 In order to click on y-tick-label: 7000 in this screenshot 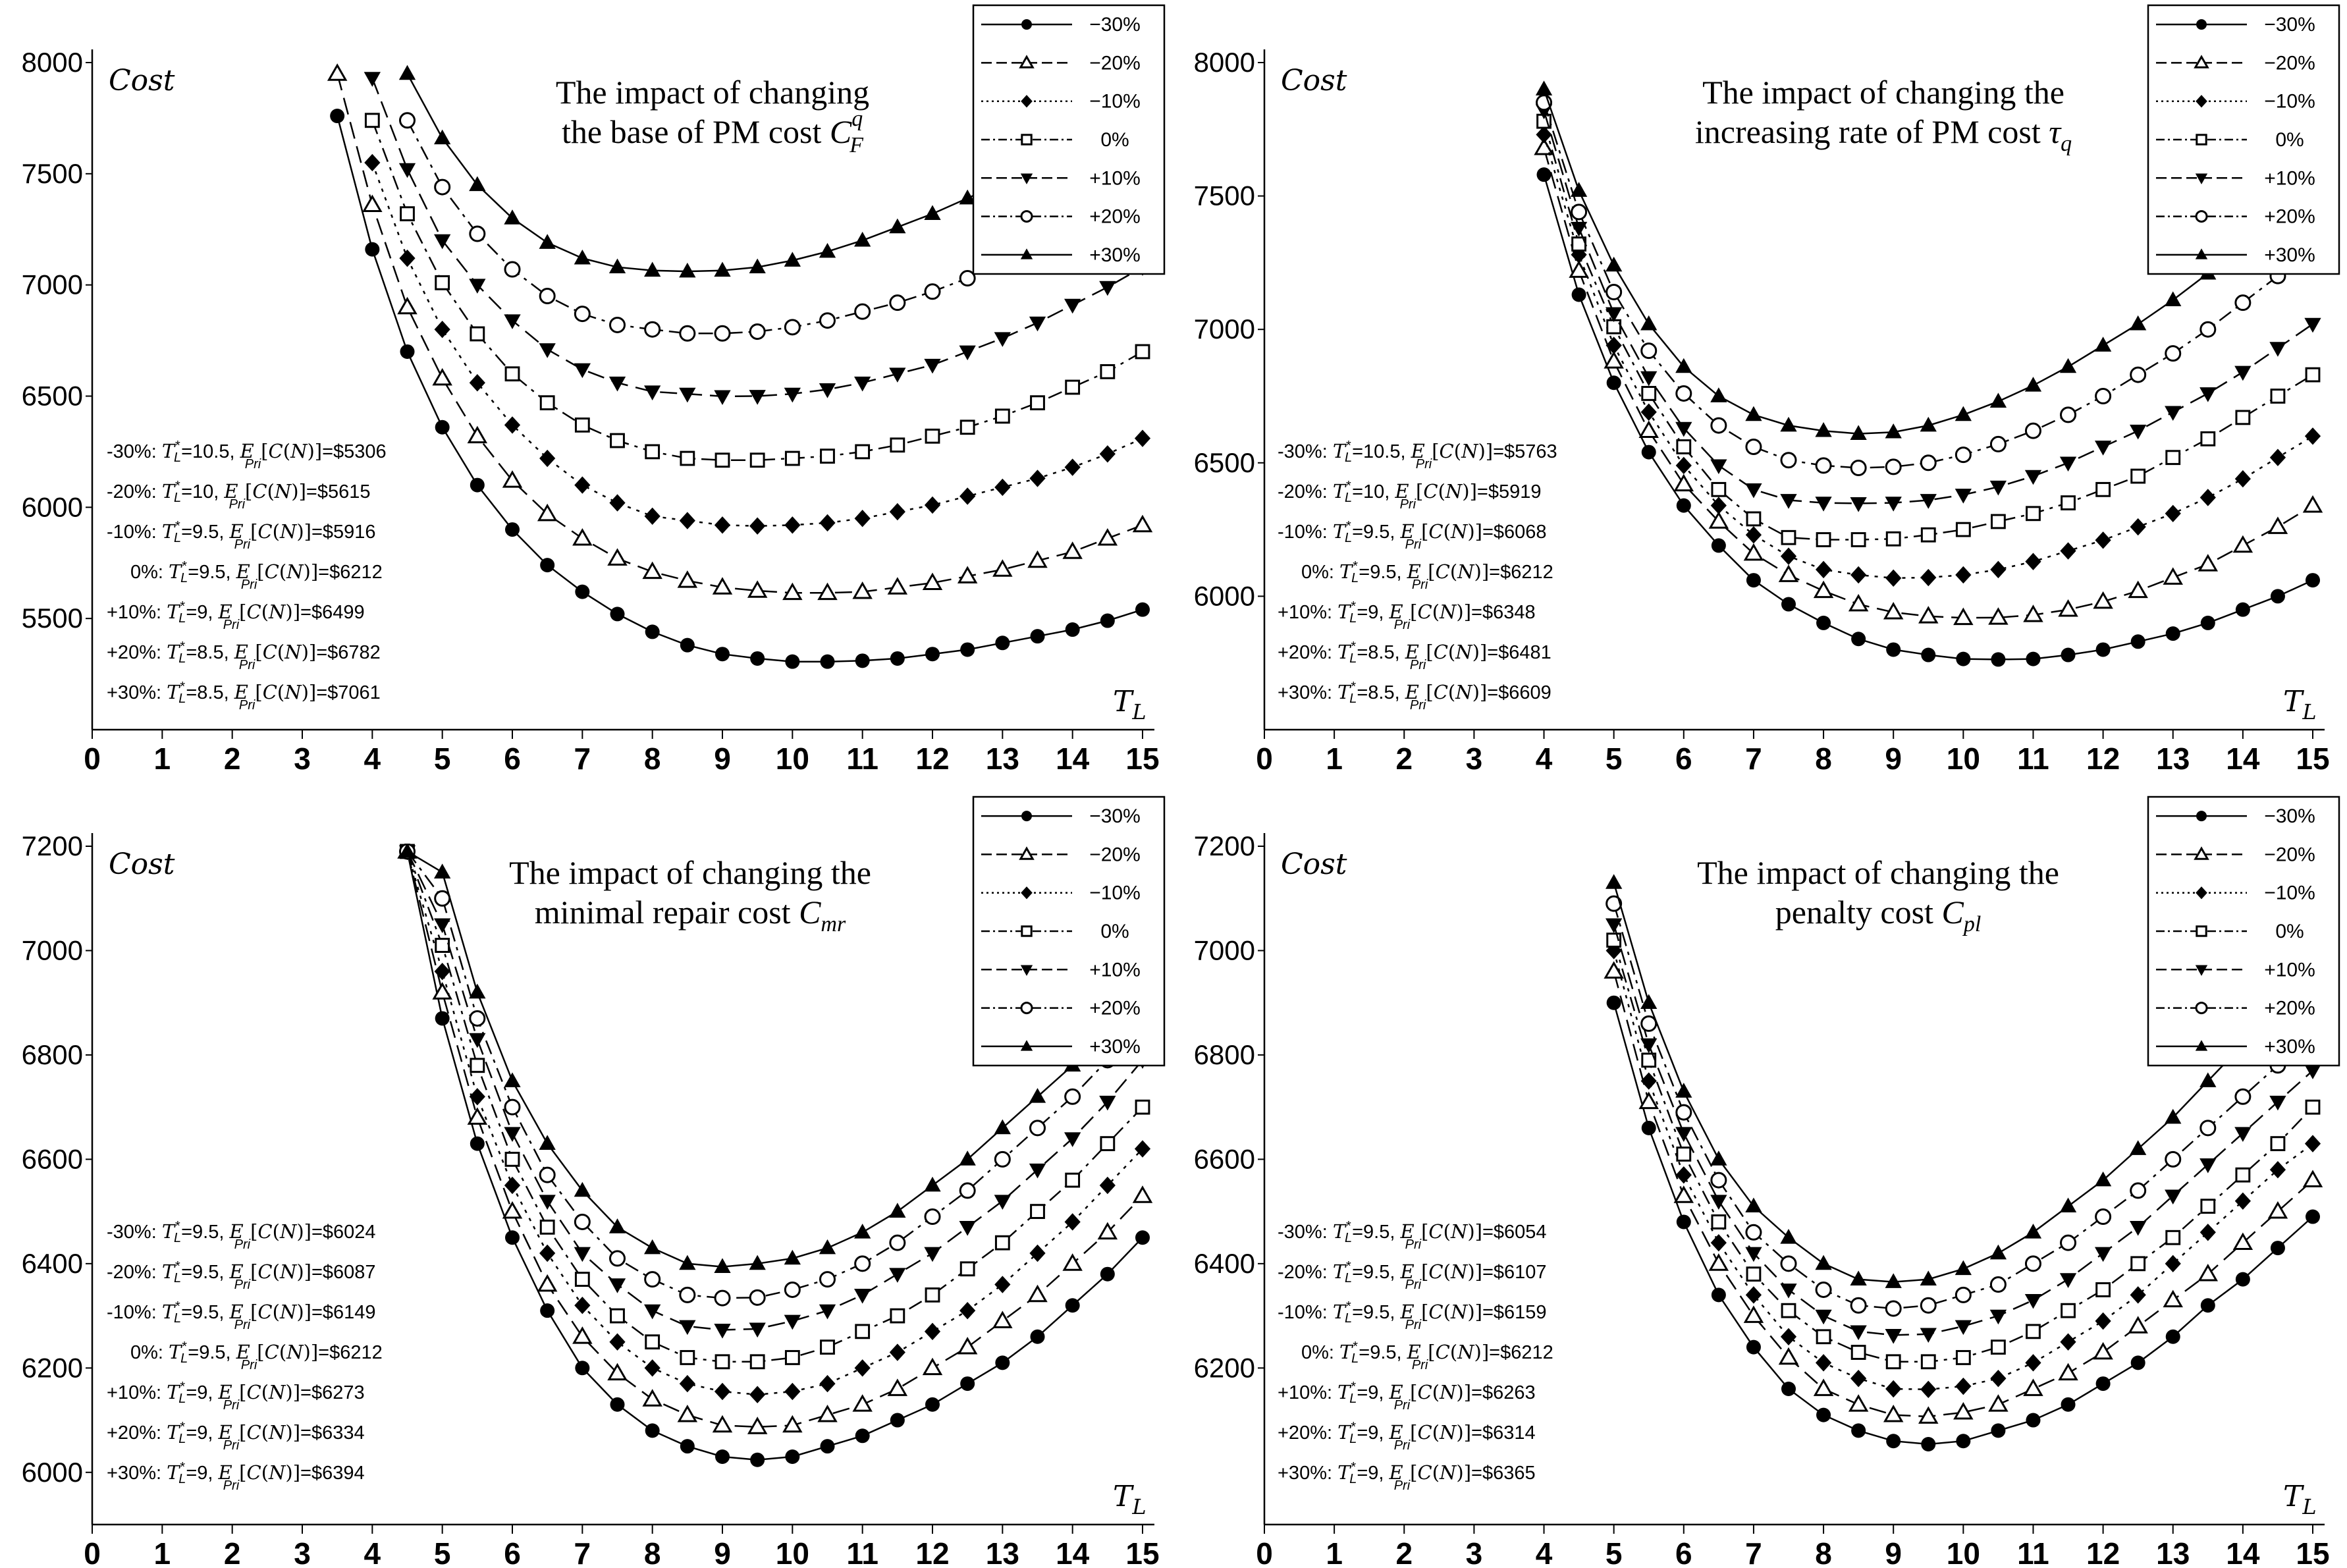, I will do `click(52, 949)`.